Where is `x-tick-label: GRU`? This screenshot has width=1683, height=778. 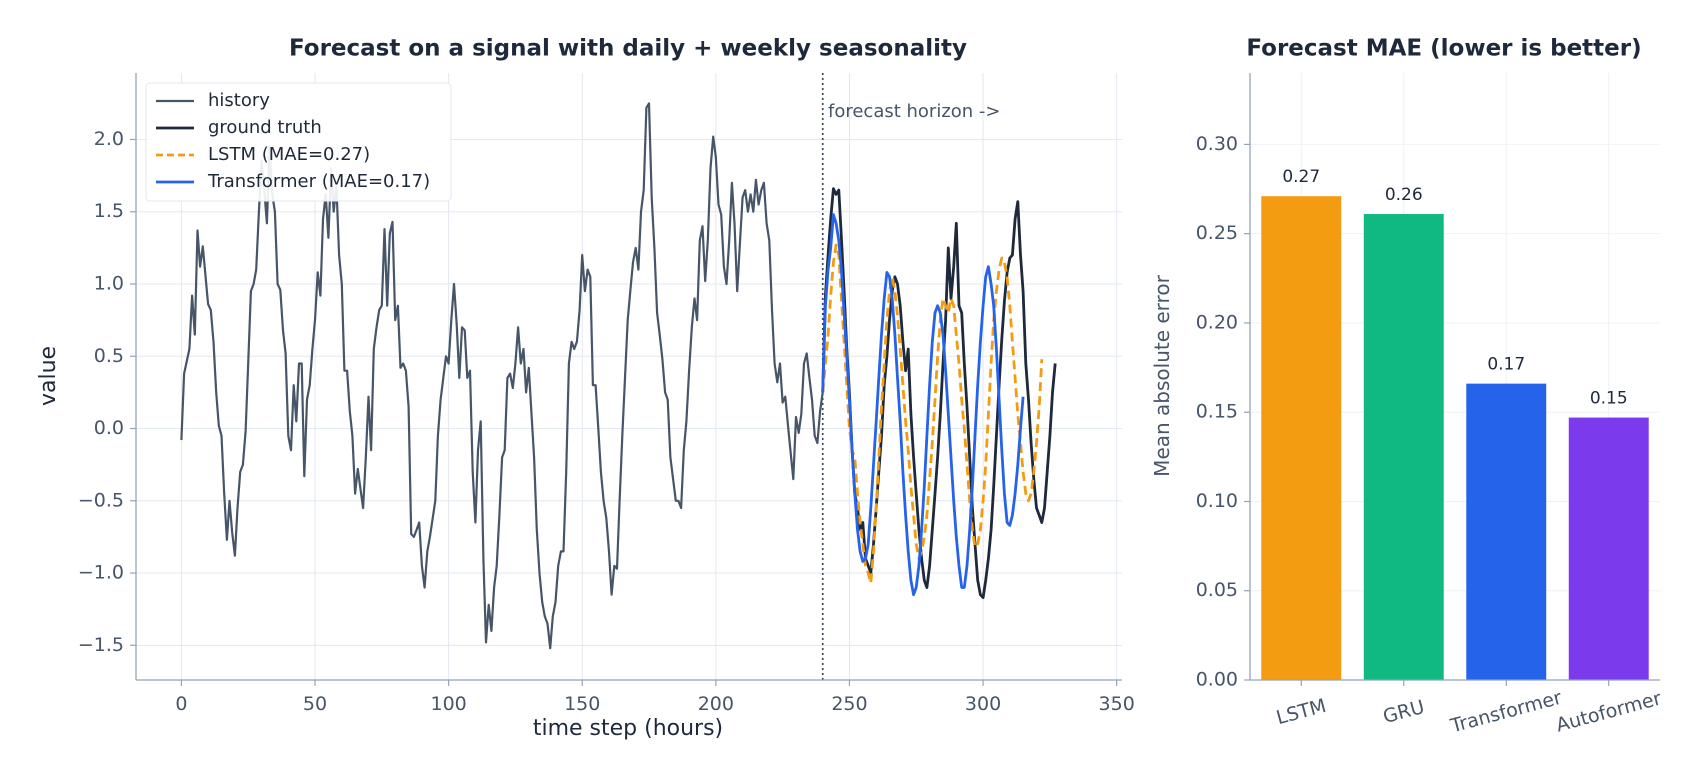
x-tick-label: GRU is located at coordinates (1404, 712).